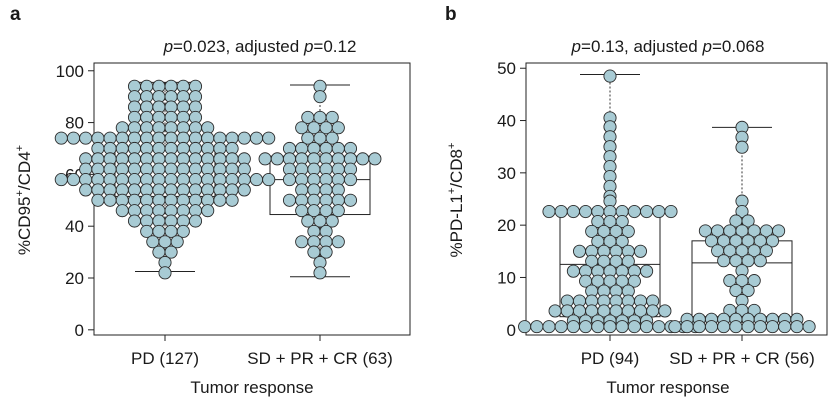 The width and height of the screenshot is (837, 403). I want to click on panel-a-y-tick-label: 0, so click(79, 330).